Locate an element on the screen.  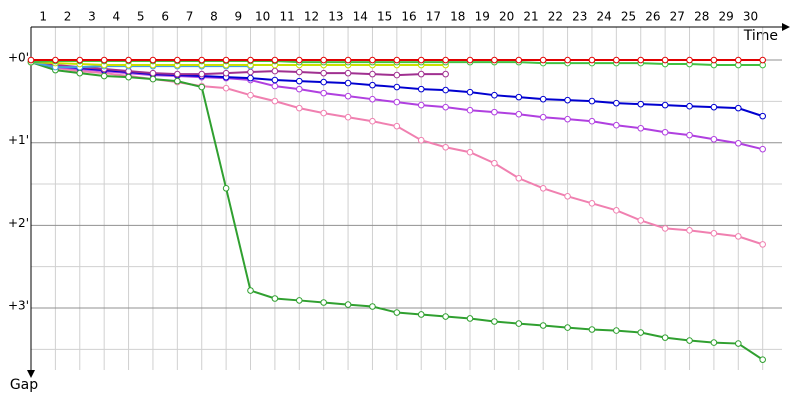
x-tick-label: 7 is located at coordinates (190, 17).